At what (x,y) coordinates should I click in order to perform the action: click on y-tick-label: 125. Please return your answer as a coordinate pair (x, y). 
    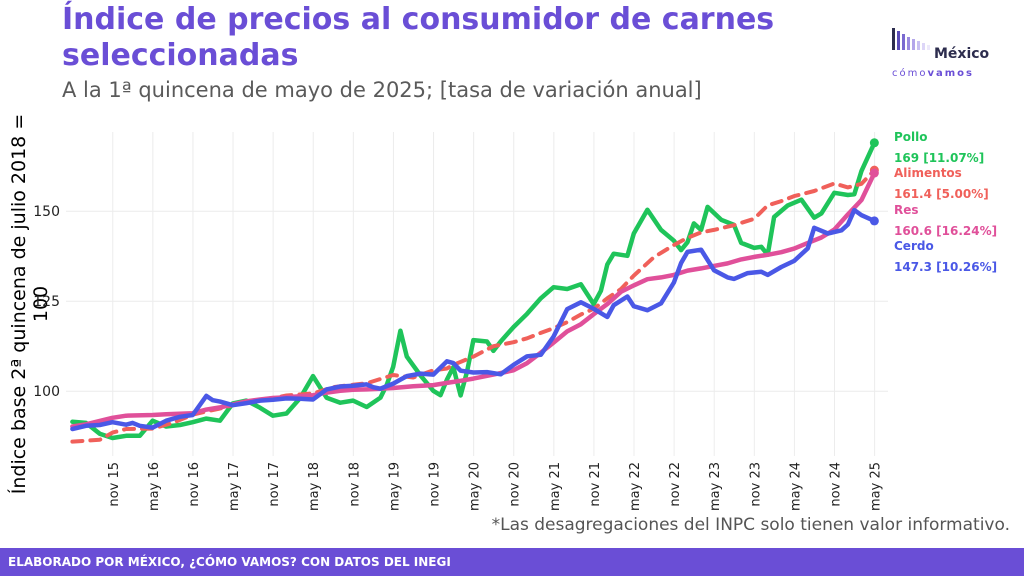
    Looking at the image, I should click on (46, 302).